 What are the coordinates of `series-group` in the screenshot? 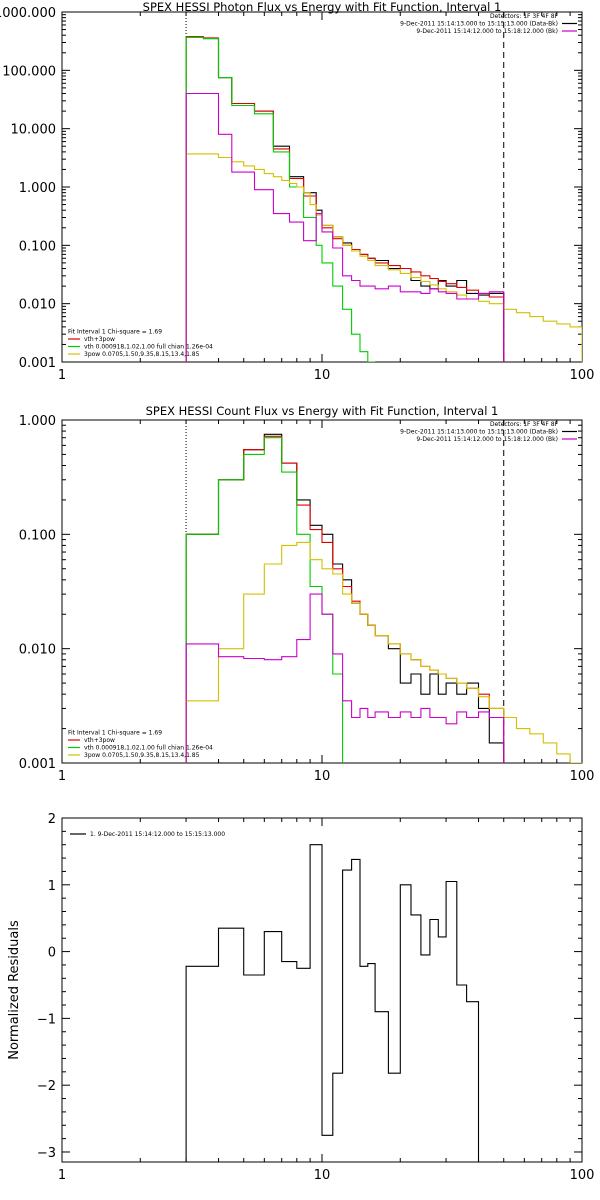 It's located at (344, 1003).